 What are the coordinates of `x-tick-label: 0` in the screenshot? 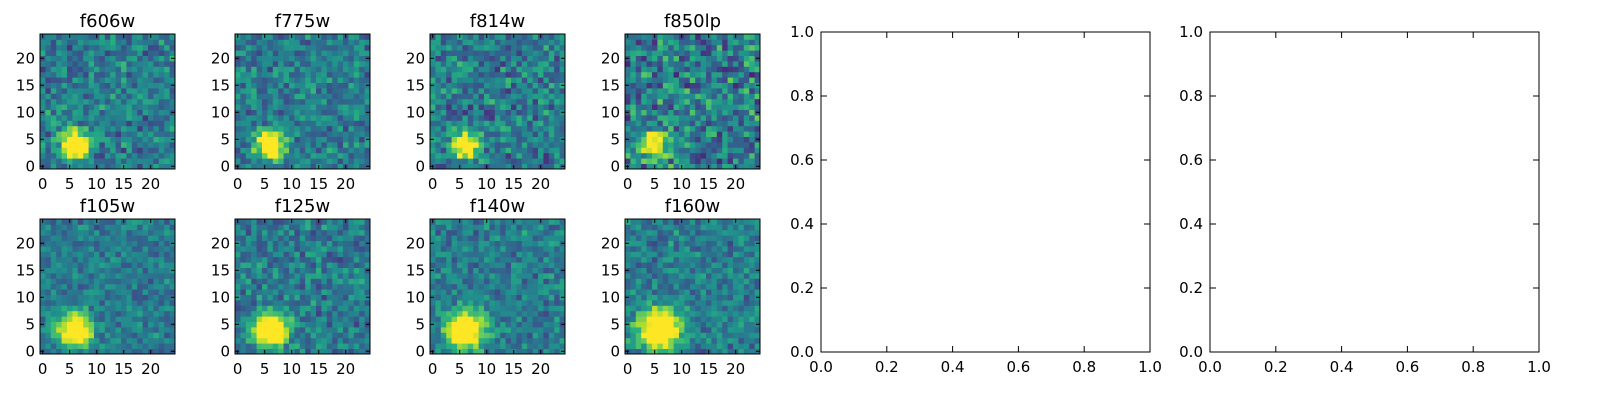 It's located at (628, 184).